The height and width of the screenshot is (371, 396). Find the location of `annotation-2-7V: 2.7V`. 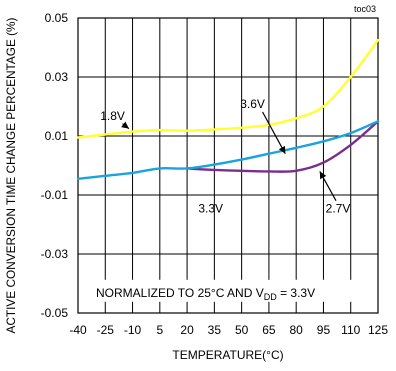

annotation-2-7V: 2.7V is located at coordinates (338, 209).